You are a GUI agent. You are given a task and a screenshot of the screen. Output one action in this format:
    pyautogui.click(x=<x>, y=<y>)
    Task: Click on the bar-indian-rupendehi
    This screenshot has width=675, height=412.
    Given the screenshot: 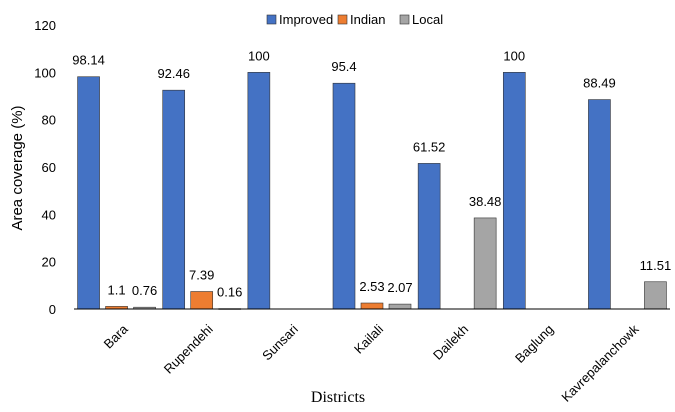 What is the action you would take?
    pyautogui.click(x=202, y=300)
    